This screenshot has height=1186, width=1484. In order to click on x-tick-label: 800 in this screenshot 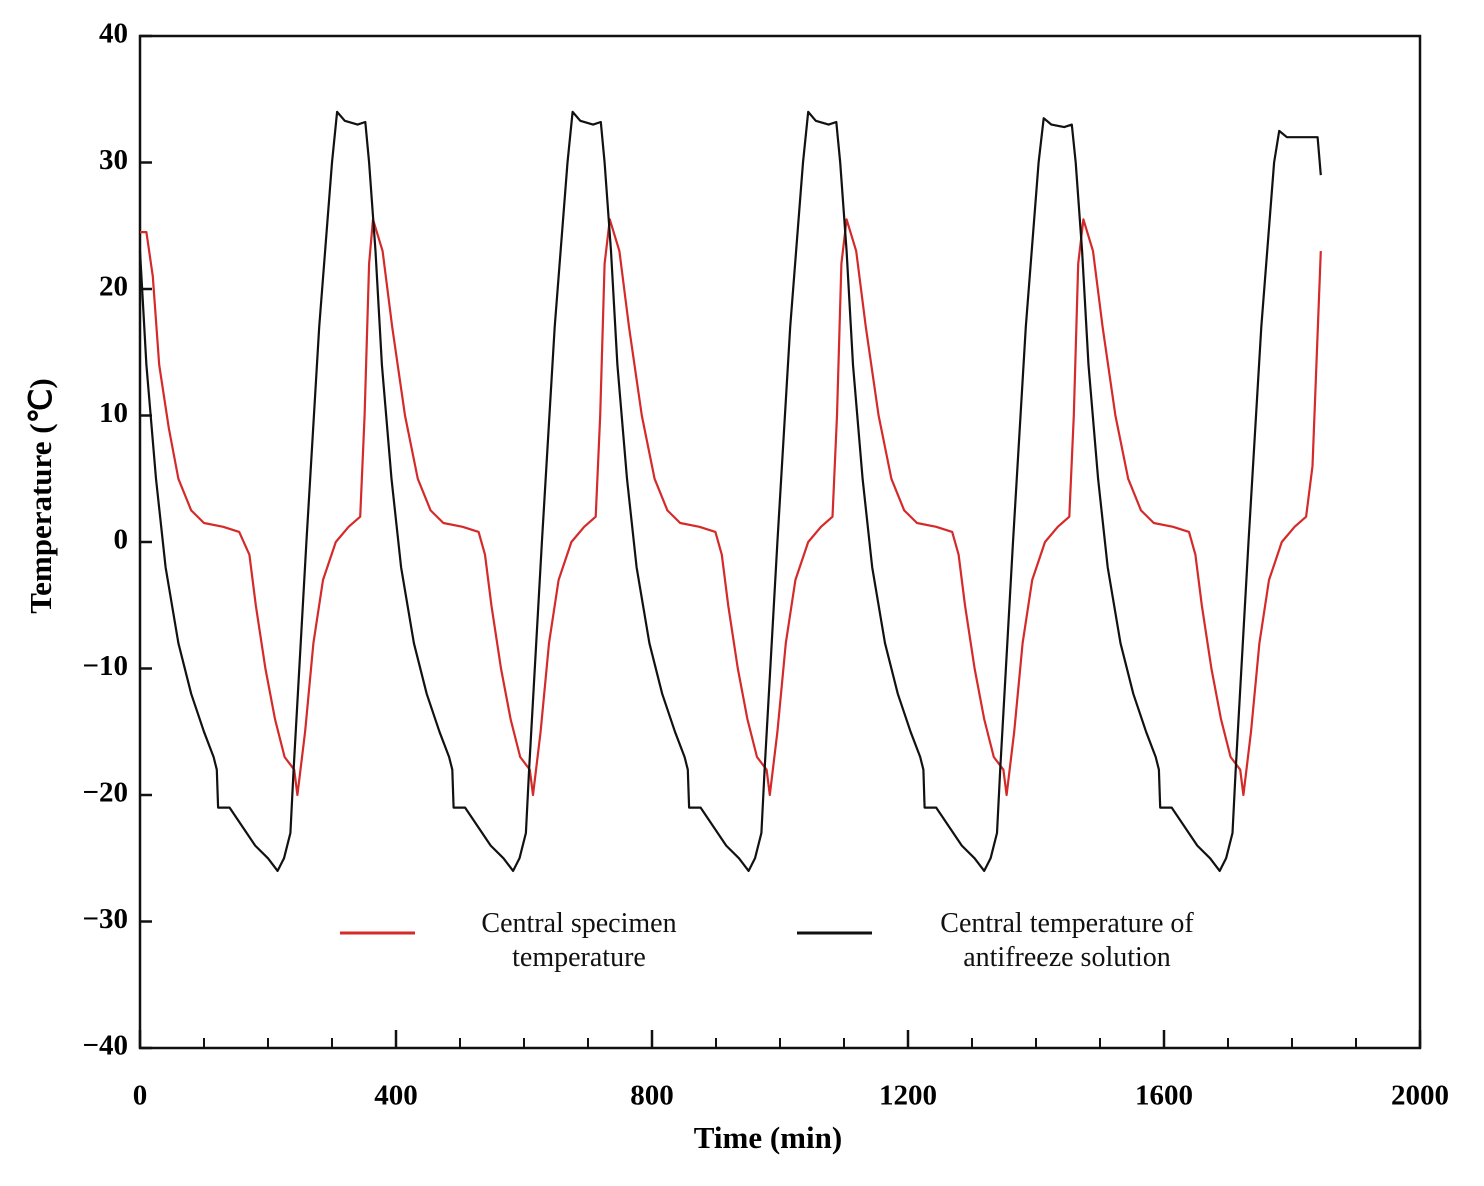, I will do `click(652, 1096)`.